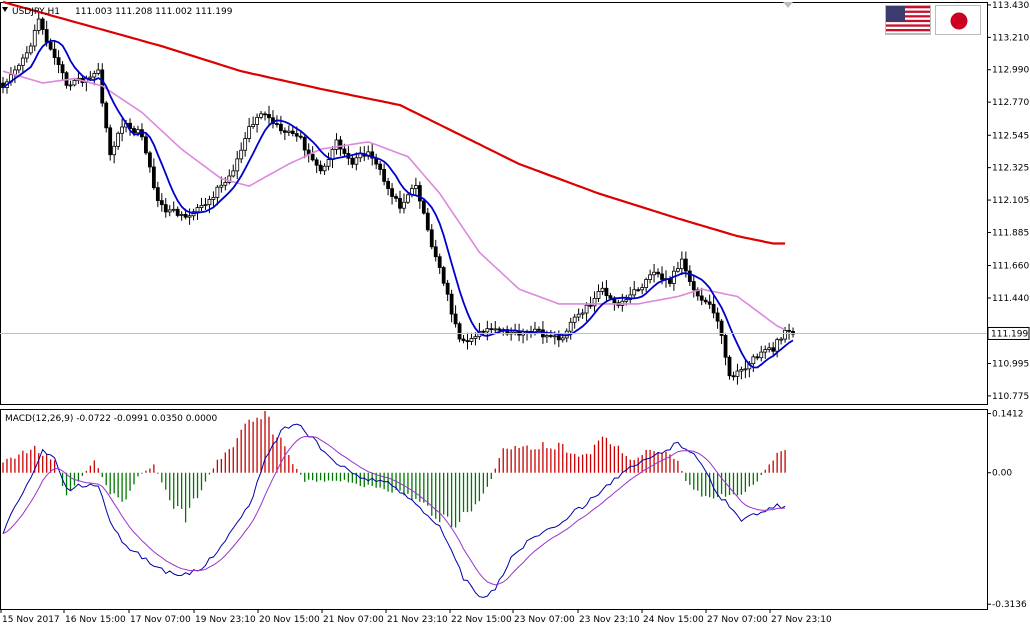  What do you see at coordinates (1010, 365) in the screenshot?
I see `price-tick-label: 110.995` at bounding box center [1010, 365].